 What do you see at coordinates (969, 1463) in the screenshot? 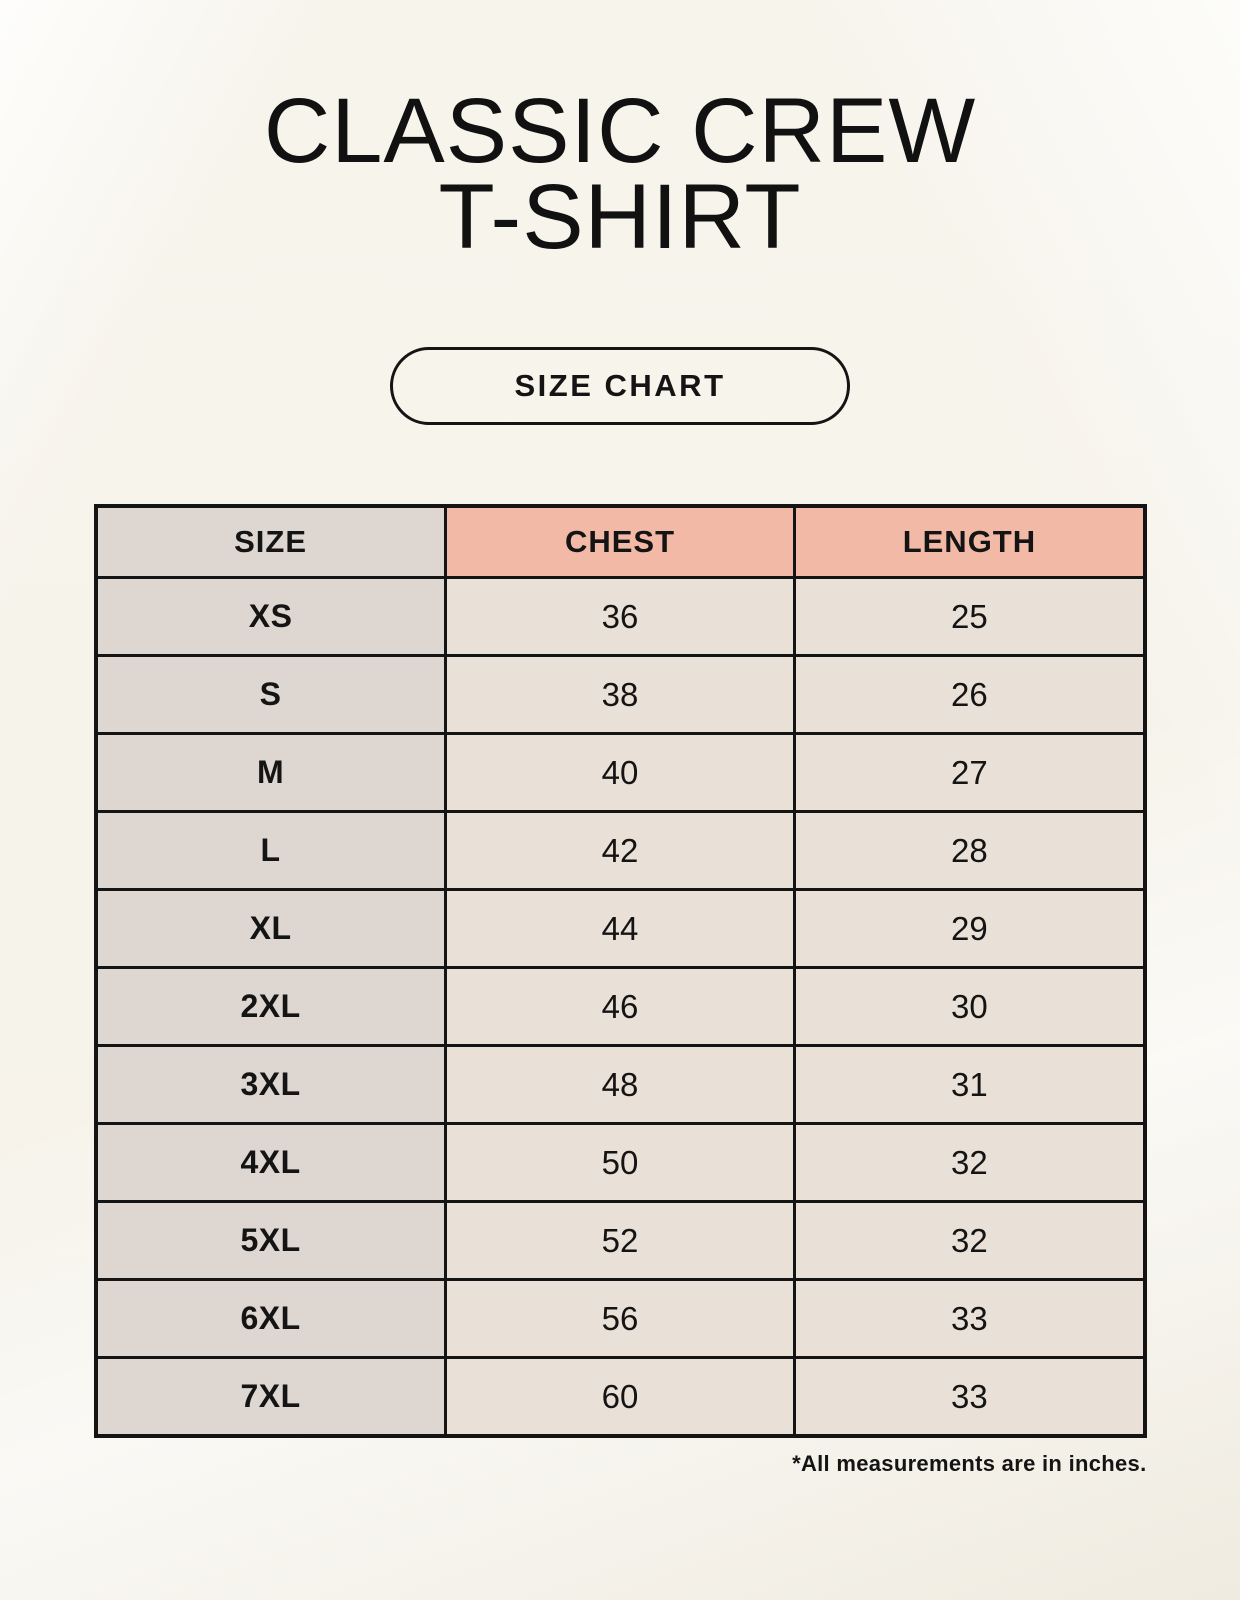
I see `measurements-note: *All measurements are in inches.` at bounding box center [969, 1463].